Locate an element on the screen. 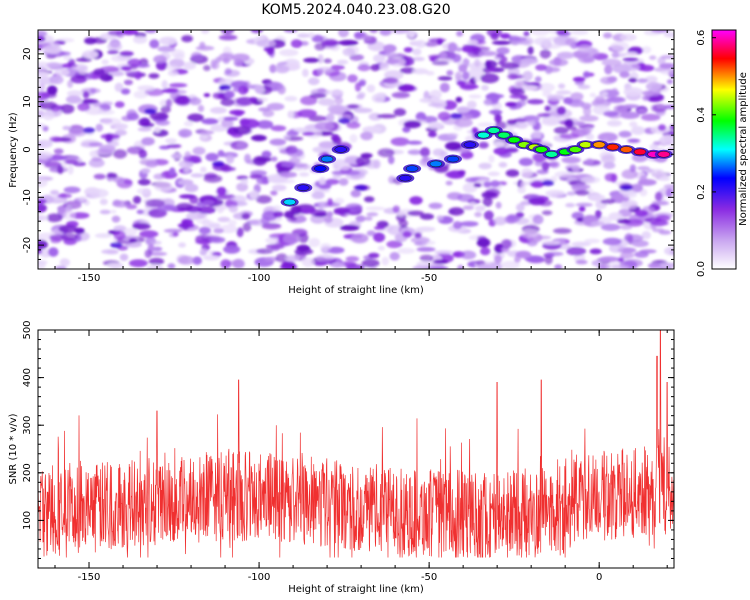 Image resolution: width=750 pixels, height=600 pixels. colorbar-tick-label: 0.4 is located at coordinates (701, 115).